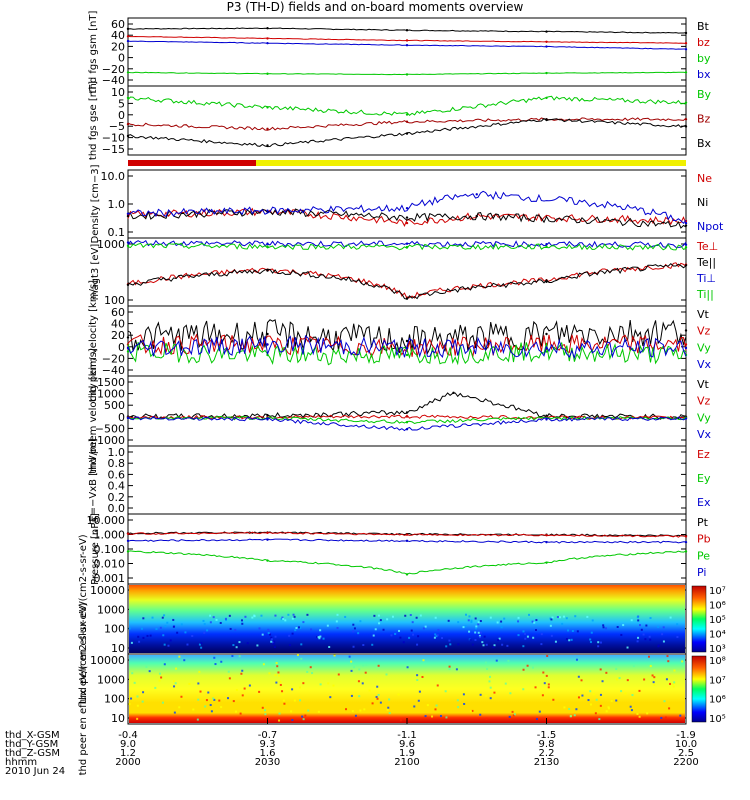 Image resolution: width=750 pixels, height=800 pixels. I want to click on mode-bar-red, so click(192, 163).